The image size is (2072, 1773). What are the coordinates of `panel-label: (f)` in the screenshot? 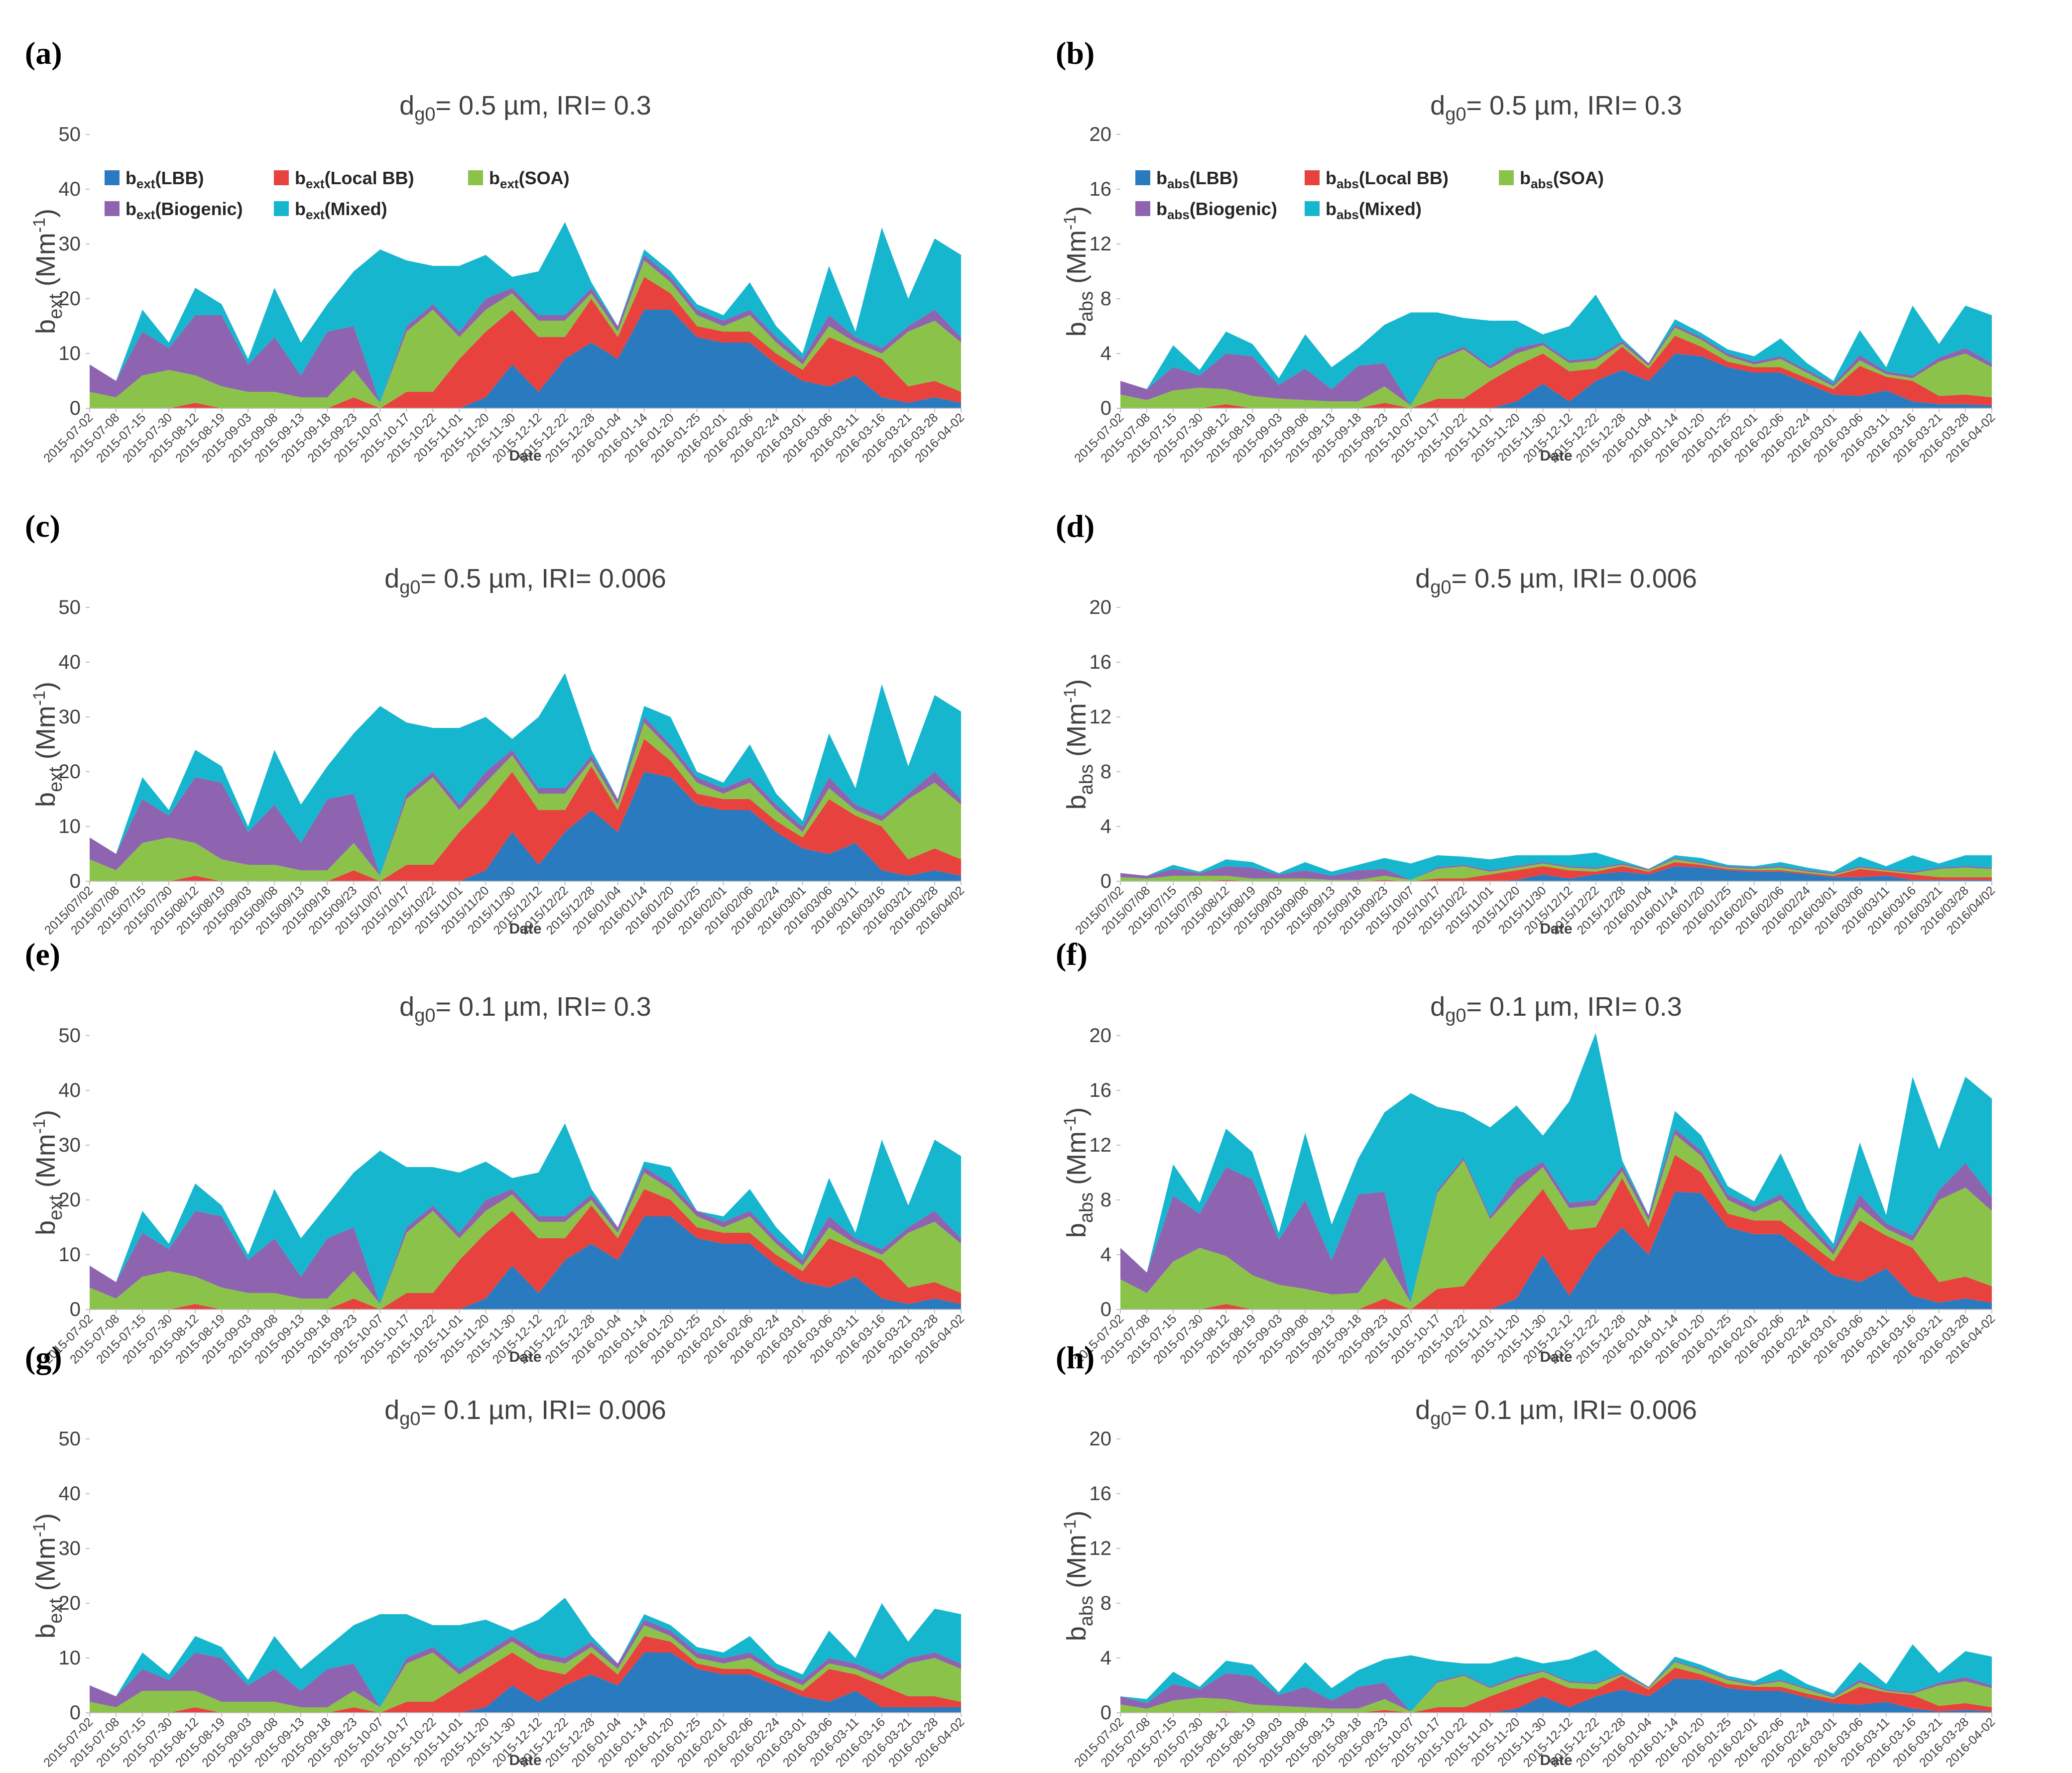 It's located at (1072, 954).